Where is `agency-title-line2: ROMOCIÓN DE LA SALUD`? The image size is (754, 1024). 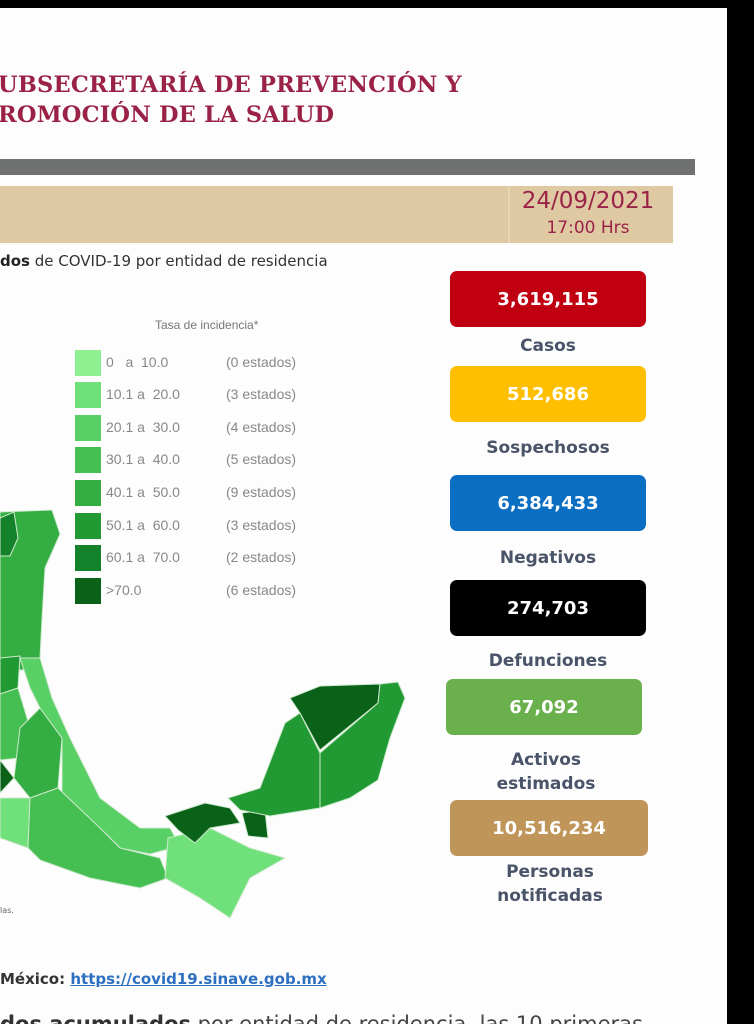
agency-title-line2: ROMOCIÓN DE LA SALUD is located at coordinates (167, 115).